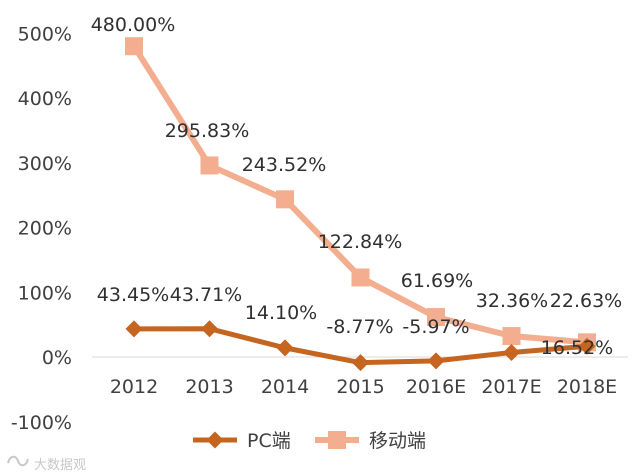  Describe the element at coordinates (133, 25) in the screenshot. I see `data-label: 480.00%` at that location.